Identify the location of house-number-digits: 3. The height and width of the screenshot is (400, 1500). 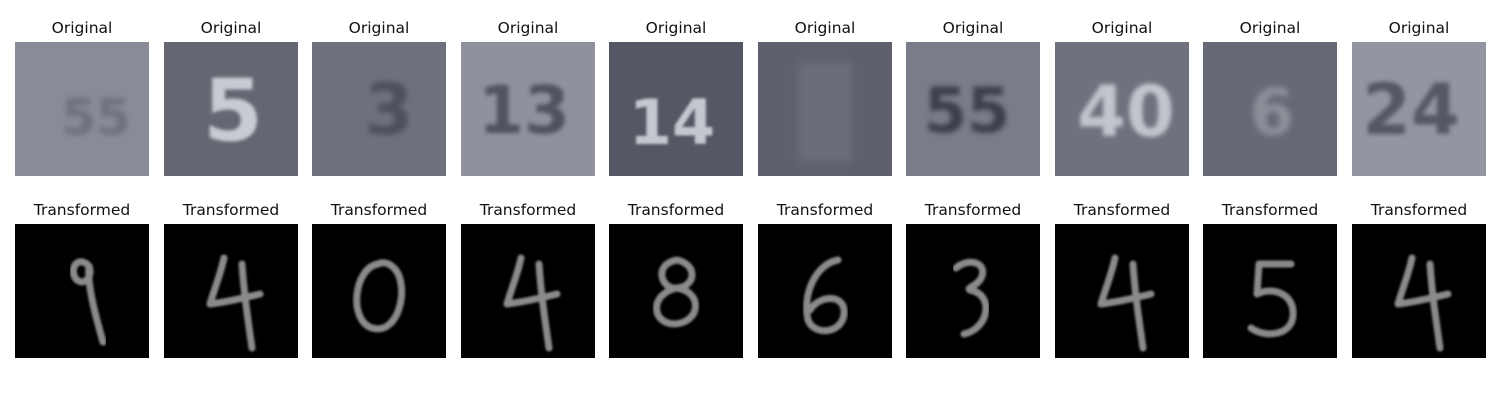
(389, 110).